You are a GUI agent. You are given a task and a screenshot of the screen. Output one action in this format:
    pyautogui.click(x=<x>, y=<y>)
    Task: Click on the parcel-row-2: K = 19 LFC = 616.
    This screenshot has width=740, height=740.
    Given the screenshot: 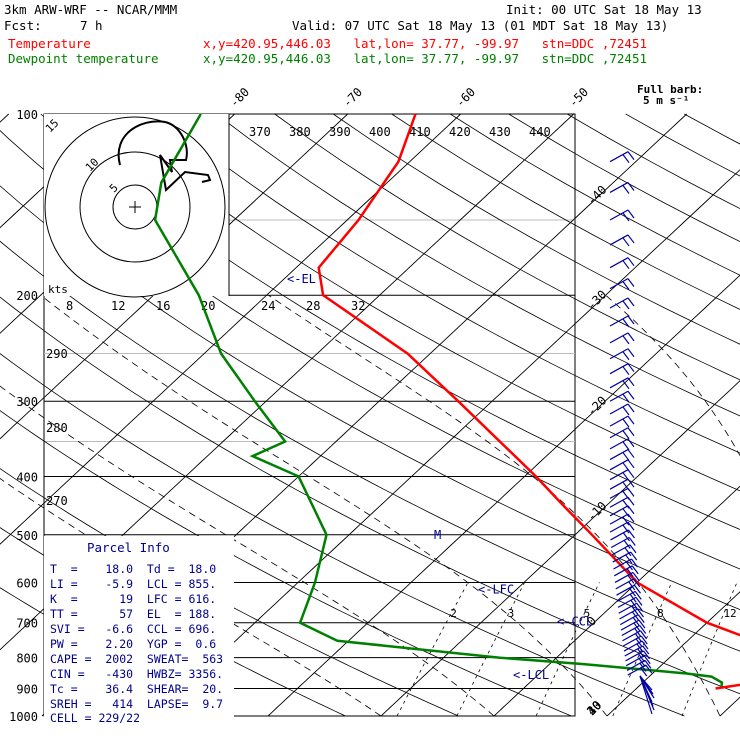 What is the action you would take?
    pyautogui.click(x=133, y=599)
    